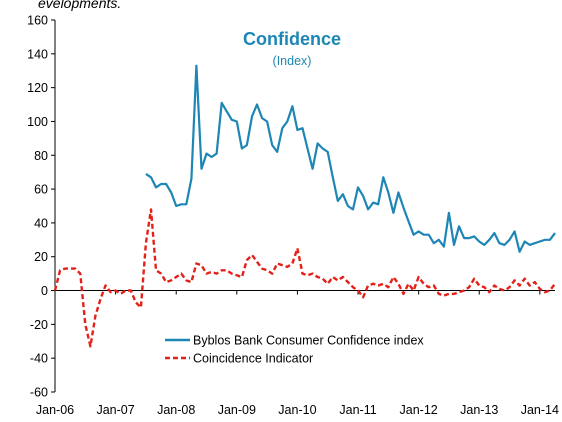 This screenshot has height=422, width=562. Describe the element at coordinates (292, 61) in the screenshot. I see `chart-subtitle: (Index)` at that location.